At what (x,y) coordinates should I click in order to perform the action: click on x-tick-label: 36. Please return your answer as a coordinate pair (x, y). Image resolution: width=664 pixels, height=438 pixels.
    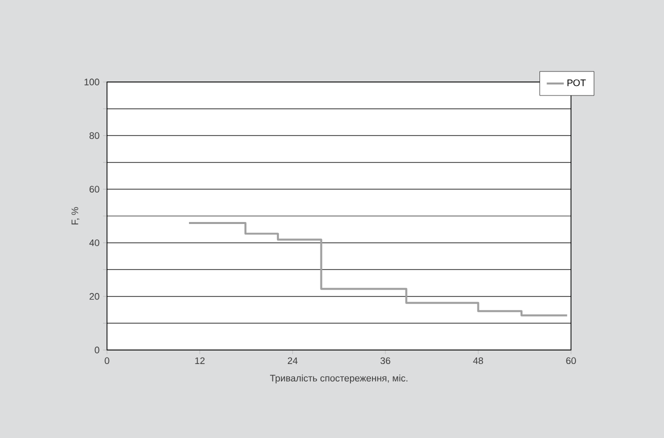
    Looking at the image, I should click on (385, 360).